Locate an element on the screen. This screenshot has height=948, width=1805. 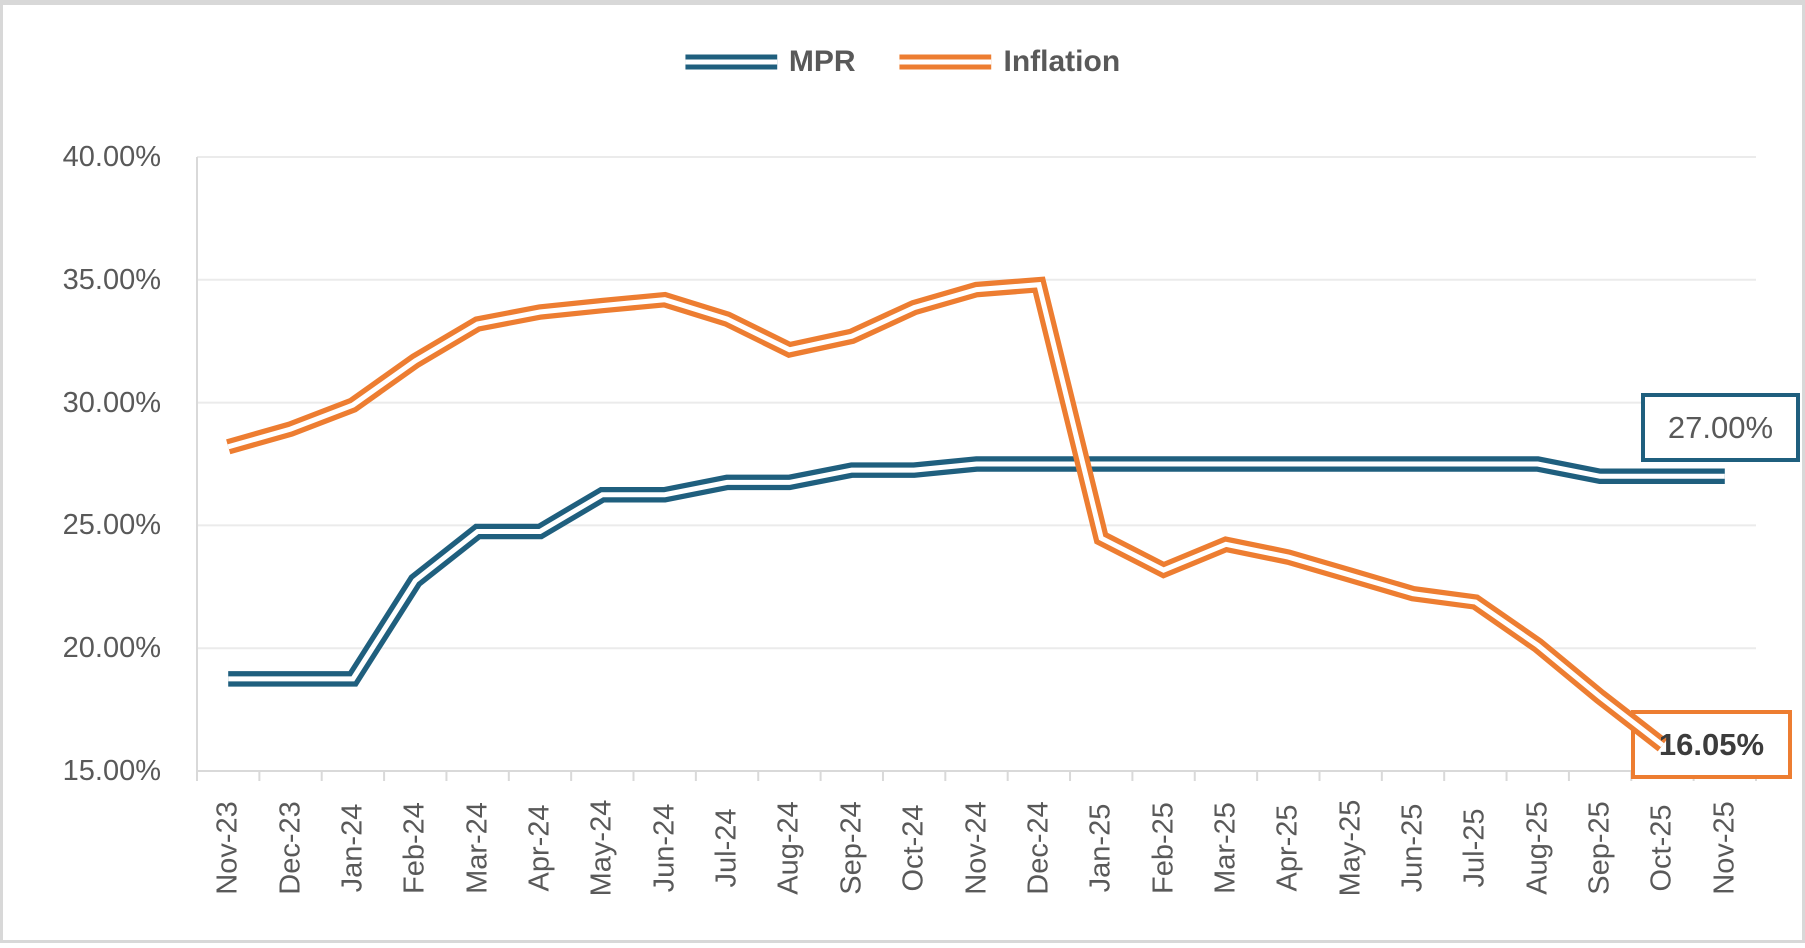
x-tick-label: Jul-25 is located at coordinates (1474, 848).